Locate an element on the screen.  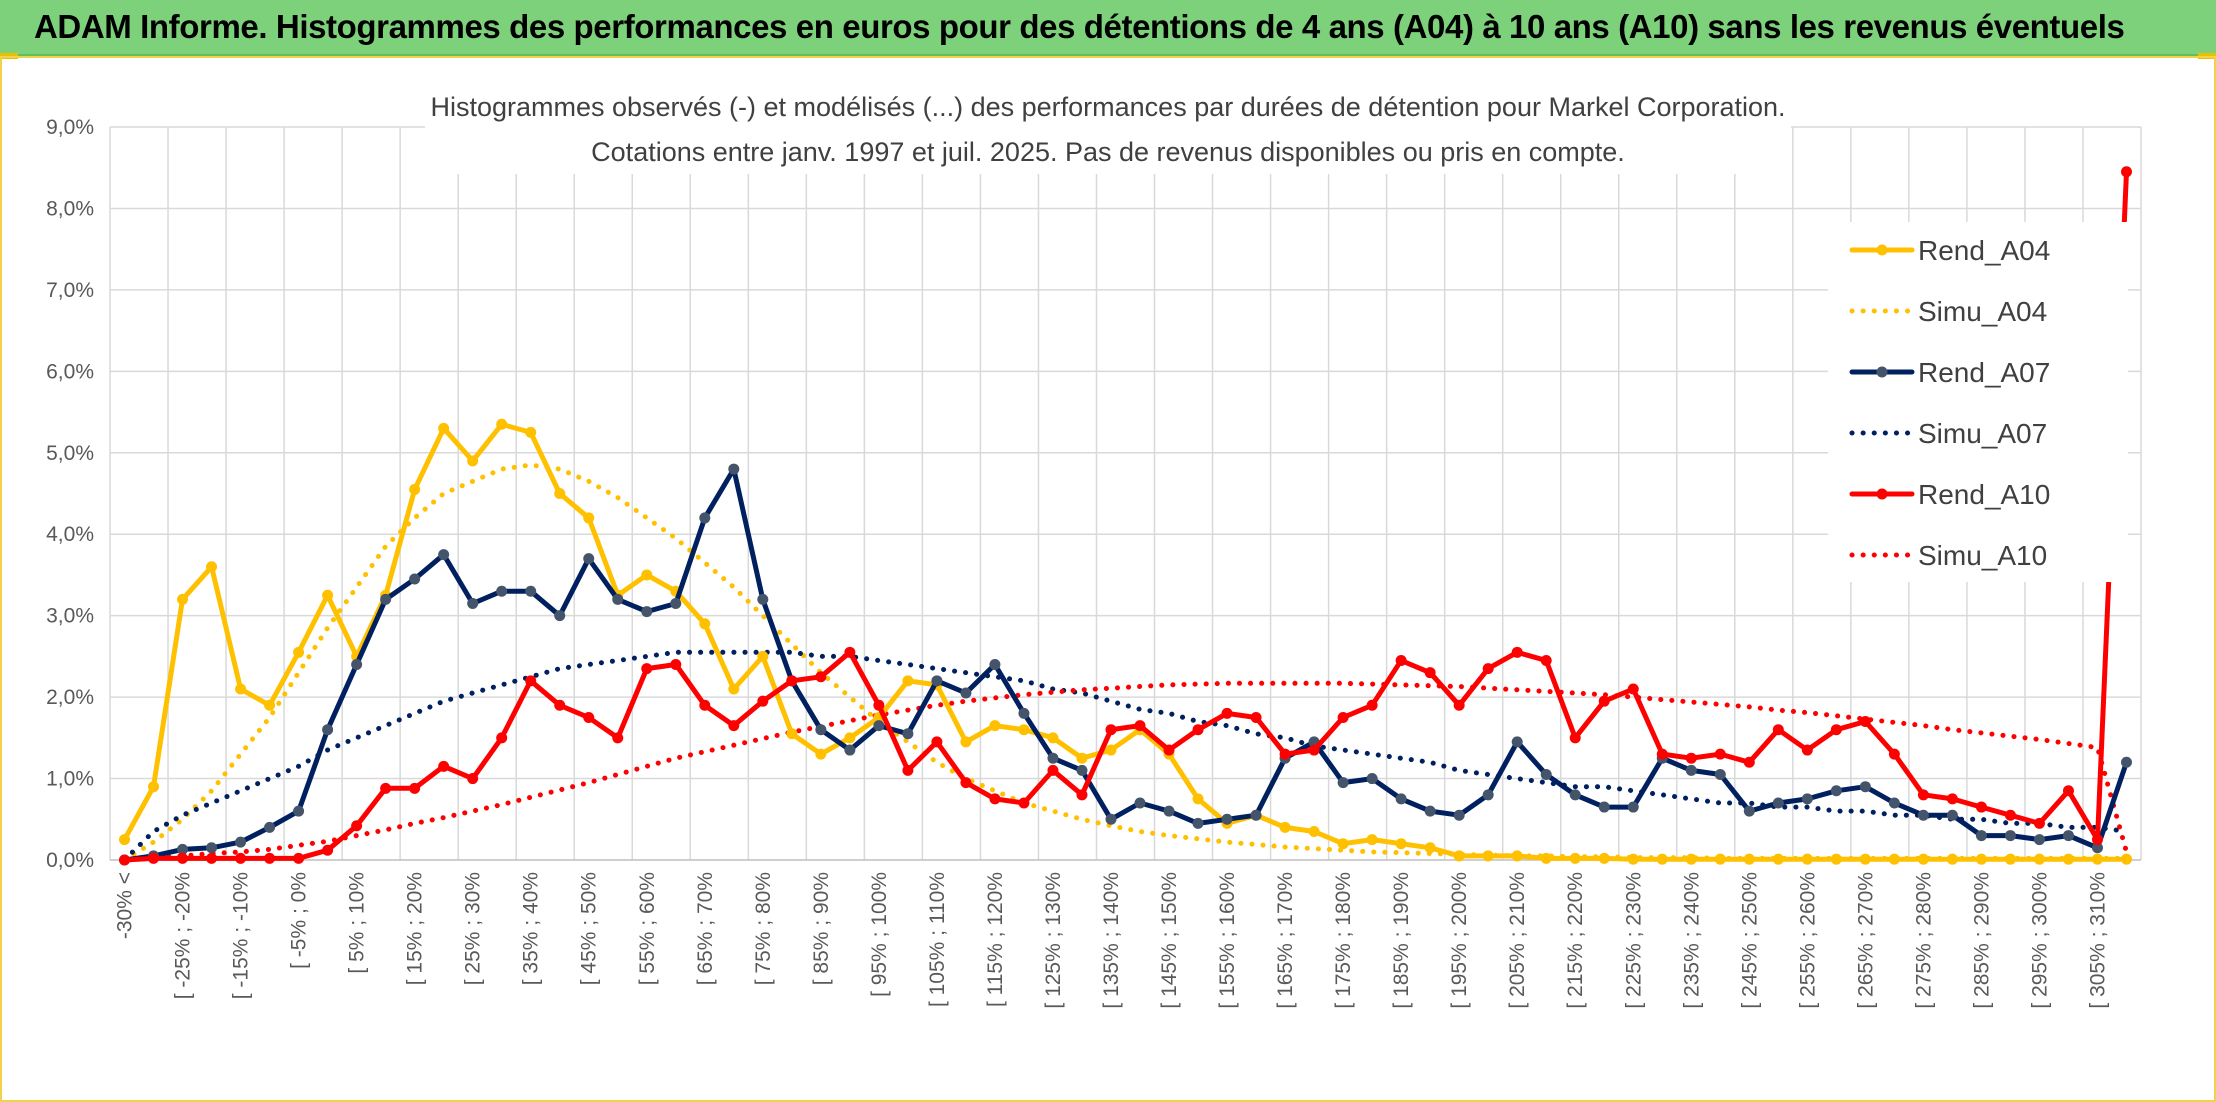
x-tick-label: [ 265% ; 270% is located at coordinates (1865, 940).